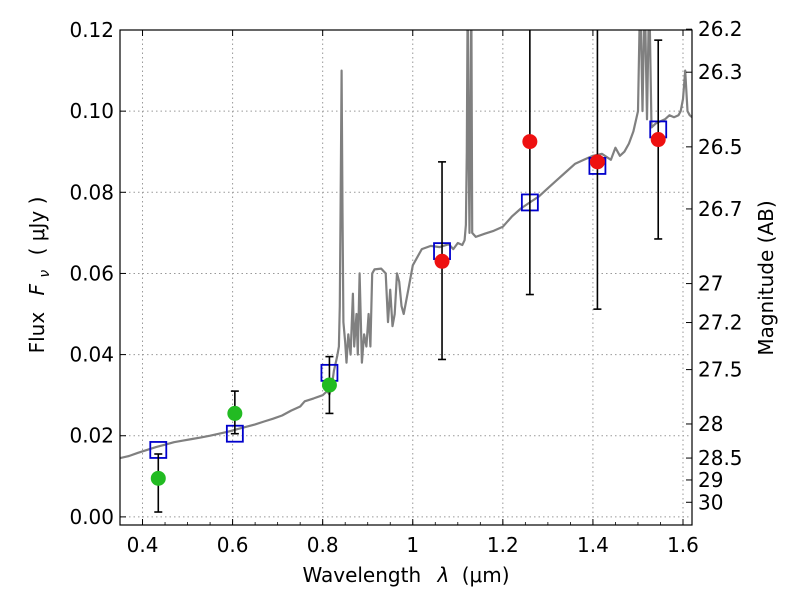  I want to click on y2-axis-label: Magnitude (AB), so click(766, 277).